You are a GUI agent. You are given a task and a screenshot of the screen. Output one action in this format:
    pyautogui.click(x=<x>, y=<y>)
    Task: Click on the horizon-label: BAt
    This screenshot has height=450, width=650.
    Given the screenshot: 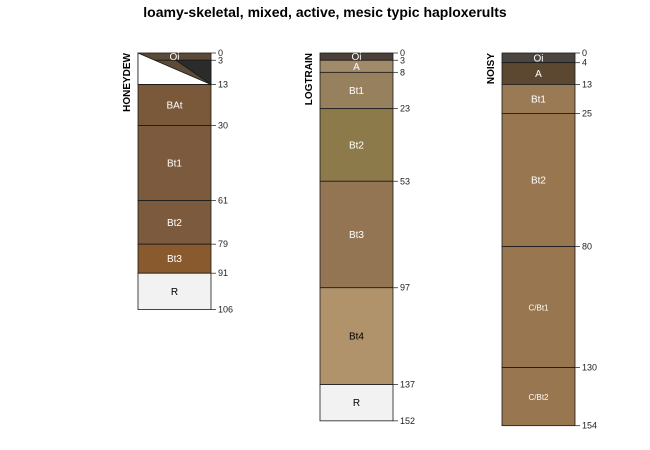 What is the action you would take?
    pyautogui.click(x=174, y=106)
    